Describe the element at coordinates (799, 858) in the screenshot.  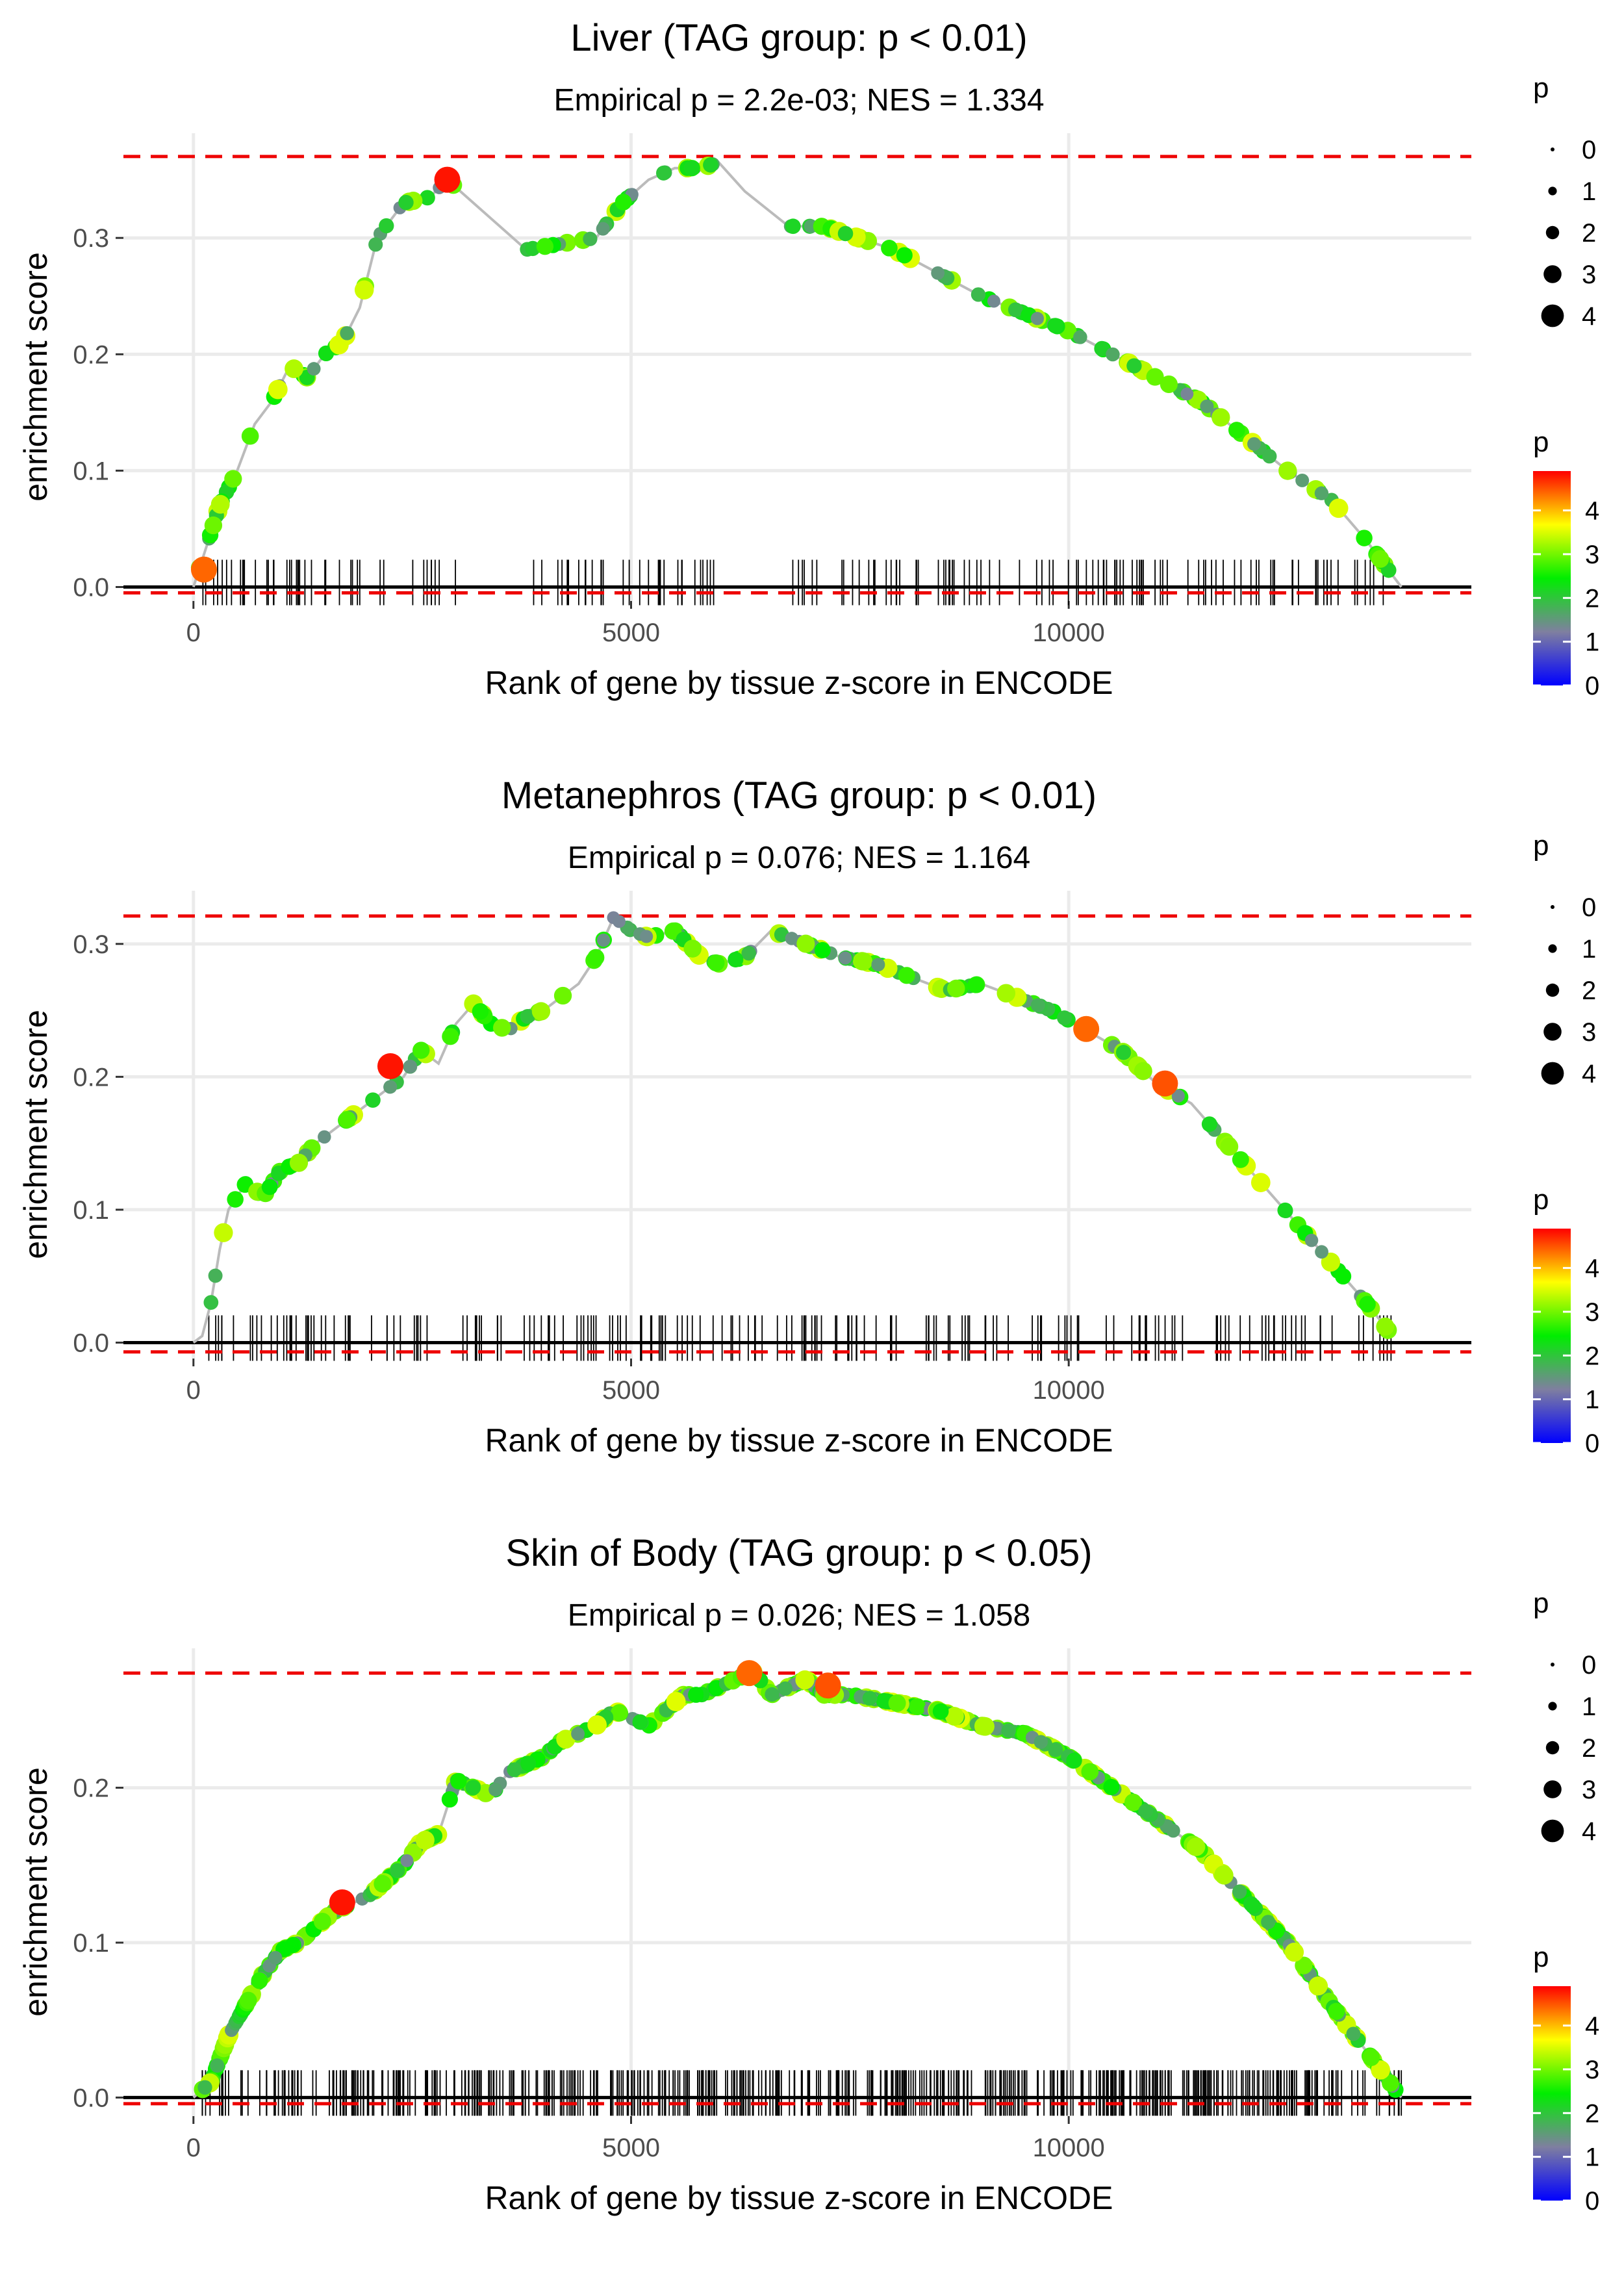
I see `chart-subtitle: Empirical p = 0.076; NES = 1.164` at that location.